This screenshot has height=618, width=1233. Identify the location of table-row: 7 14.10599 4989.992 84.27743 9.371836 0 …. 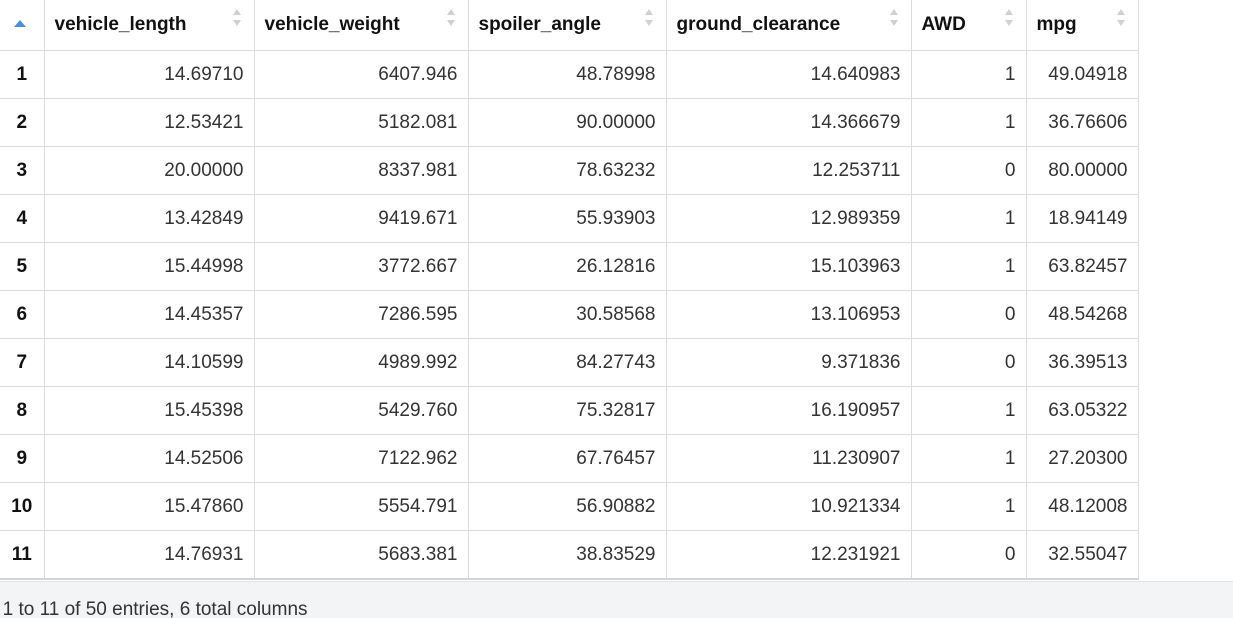
(569, 362).